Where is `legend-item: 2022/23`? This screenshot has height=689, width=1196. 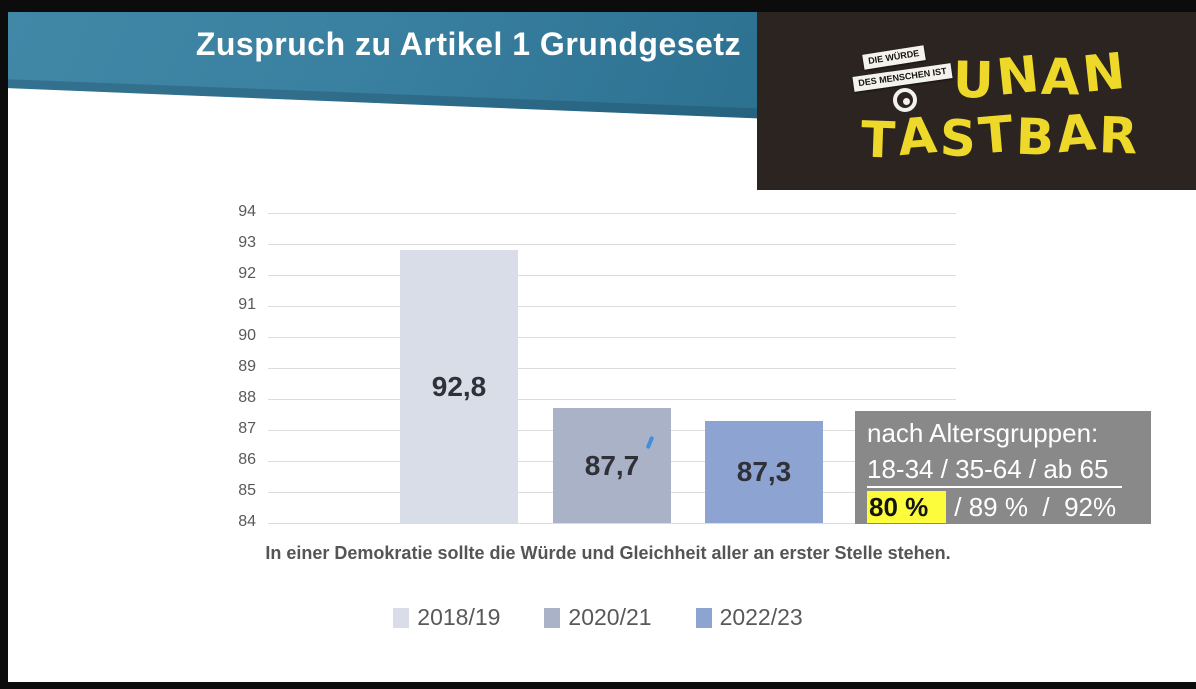 legend-item: 2022/23 is located at coordinates (749, 617).